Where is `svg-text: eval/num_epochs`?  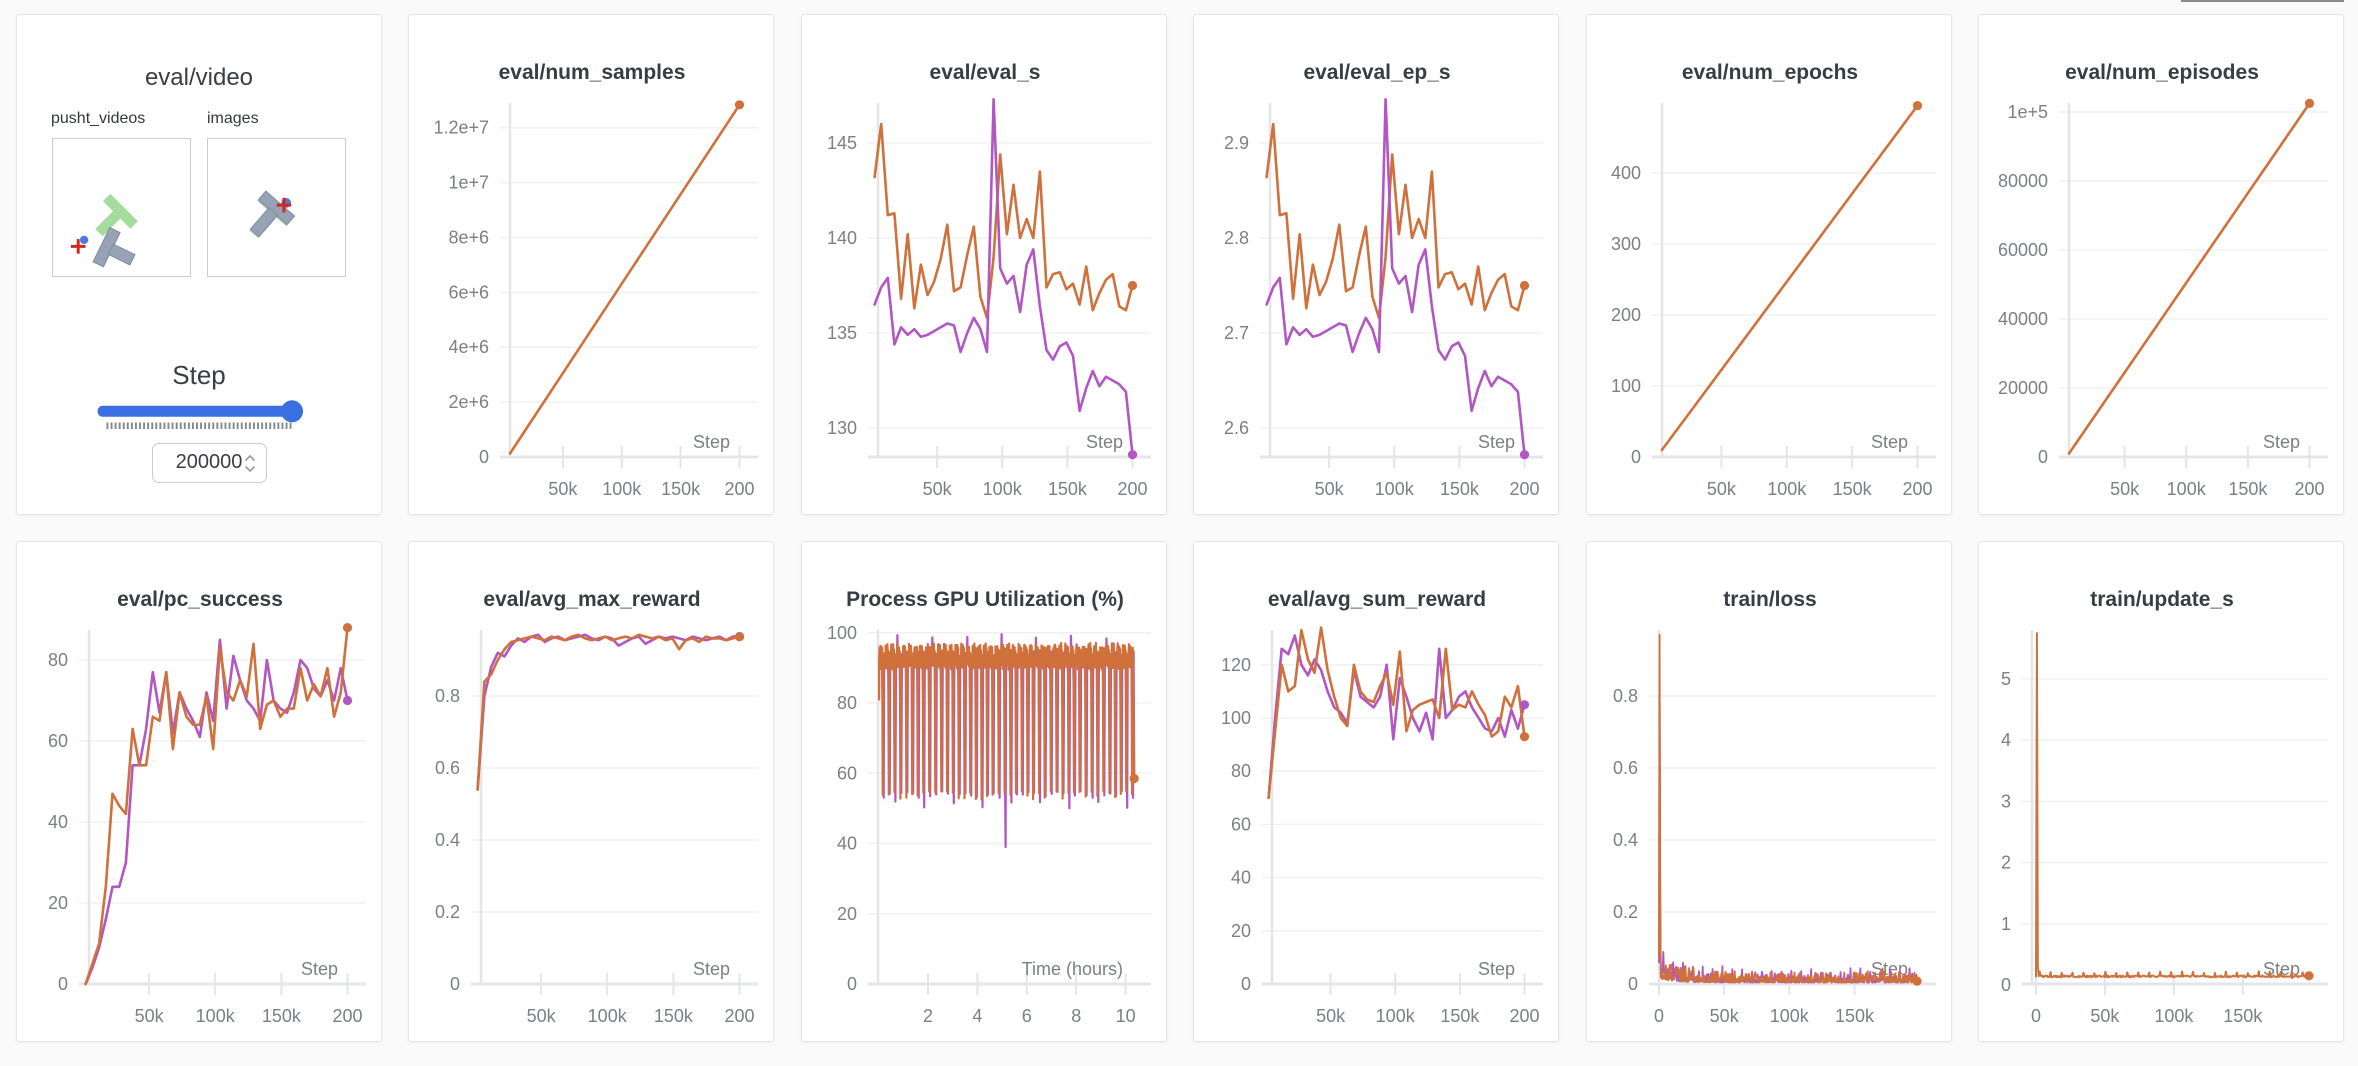
svg-text: eval/num_epochs is located at coordinates (1769, 72).